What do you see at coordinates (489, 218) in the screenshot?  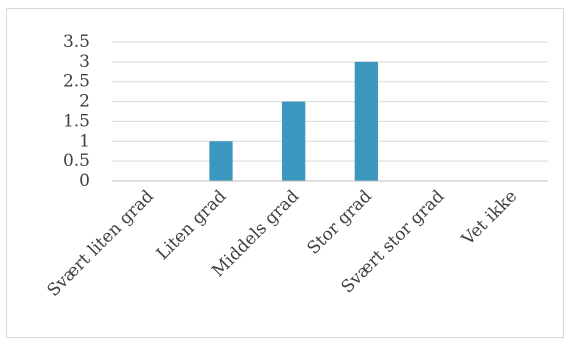 I see `x-category-label: Vet ikke` at bounding box center [489, 218].